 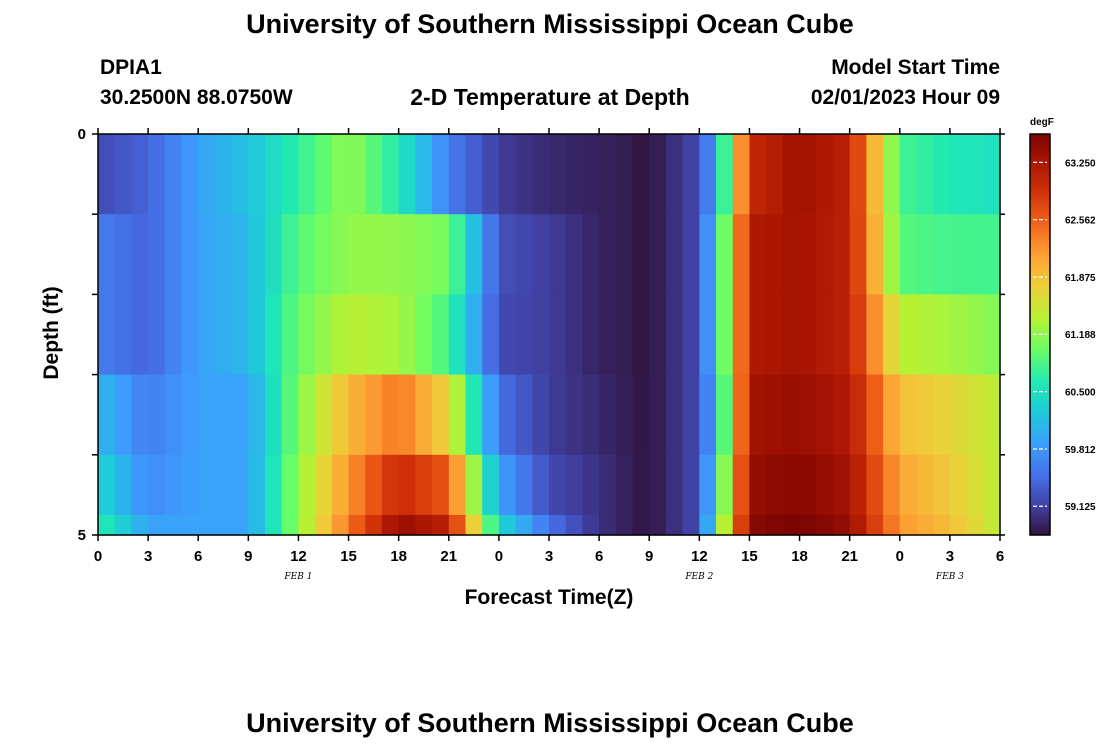 What do you see at coordinates (131, 67) in the screenshot?
I see `station-id: DPIA1` at bounding box center [131, 67].